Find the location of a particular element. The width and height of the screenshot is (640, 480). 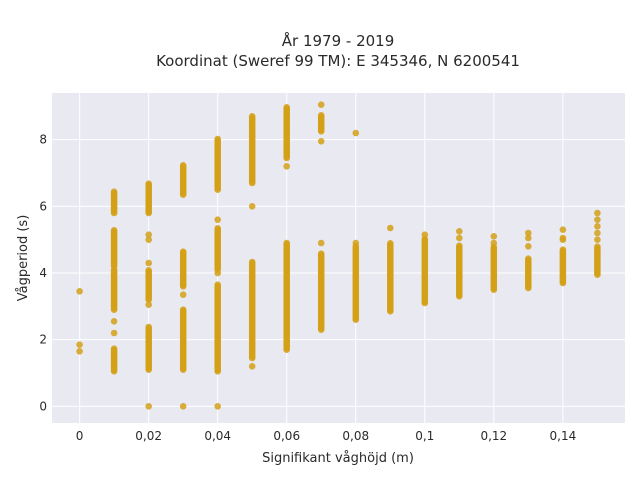

x-tick-label: 0 is located at coordinates (80, 436).